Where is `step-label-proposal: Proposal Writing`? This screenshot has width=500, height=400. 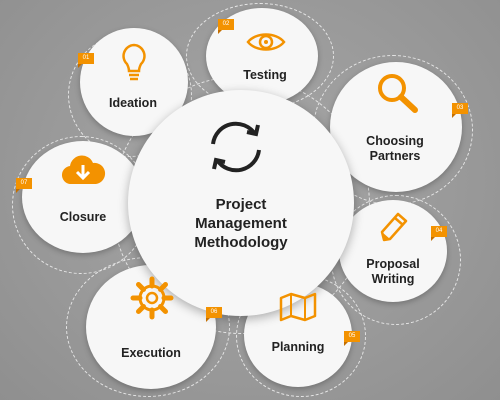
step-label-proposal: Proposal Writing is located at coordinates (393, 272).